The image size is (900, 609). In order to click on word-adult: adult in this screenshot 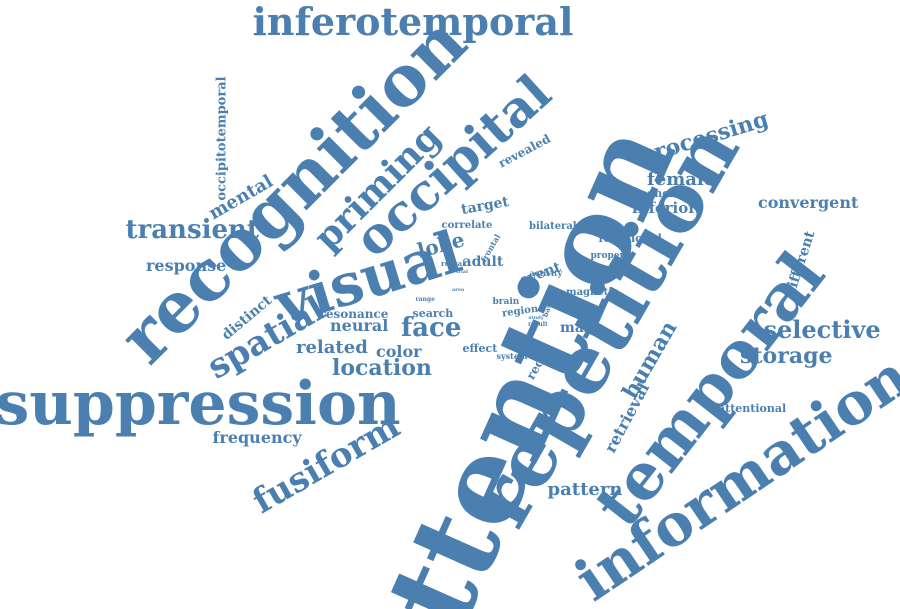, I will do `click(483, 262)`.